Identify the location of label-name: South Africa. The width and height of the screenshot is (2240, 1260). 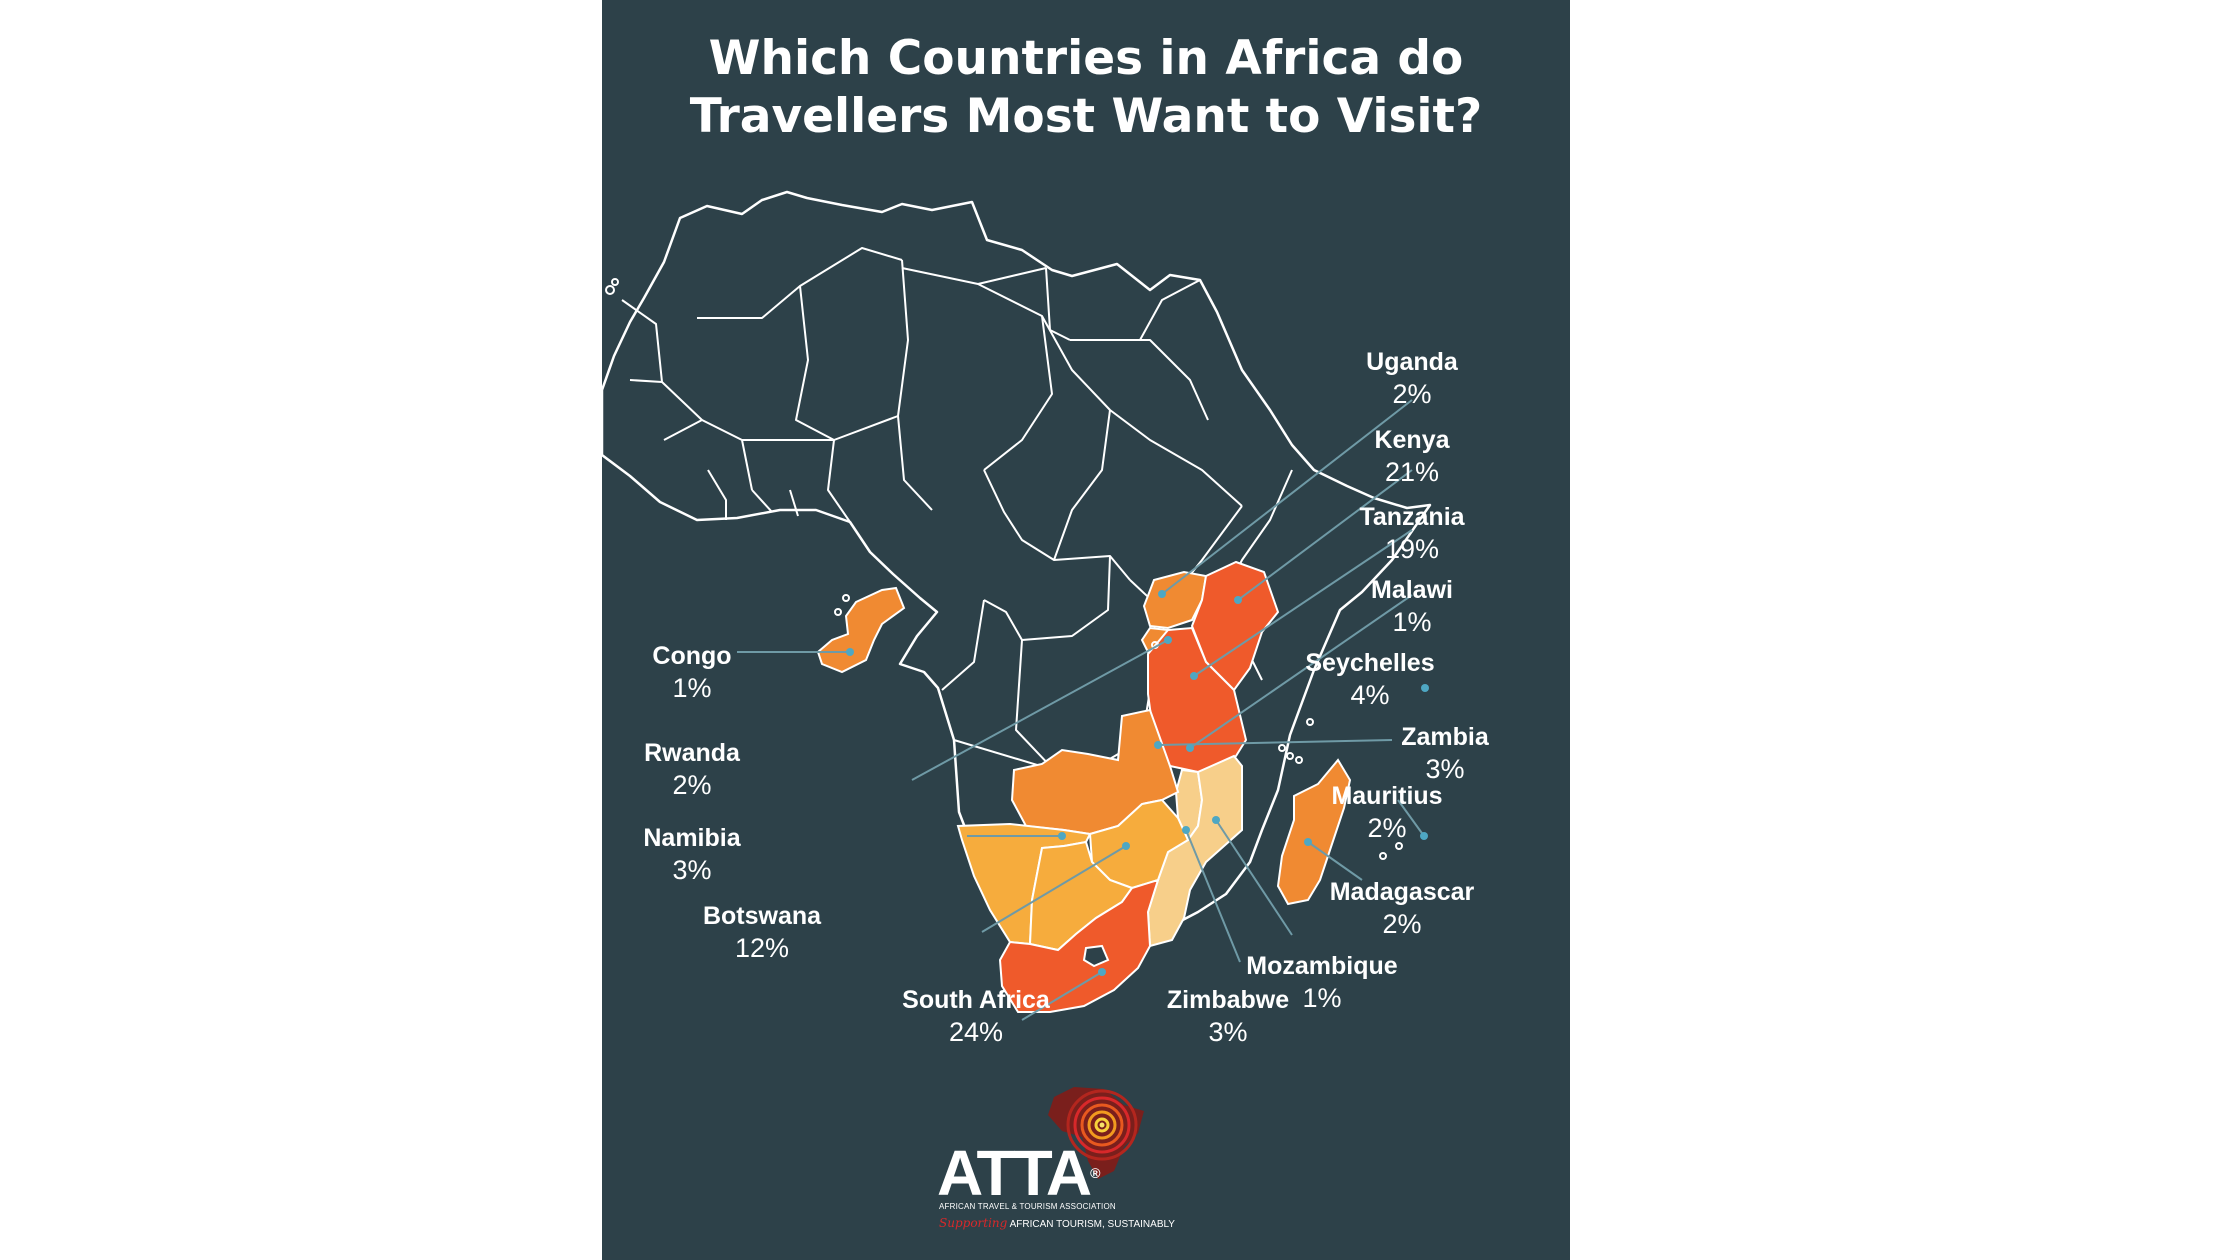
(976, 1000).